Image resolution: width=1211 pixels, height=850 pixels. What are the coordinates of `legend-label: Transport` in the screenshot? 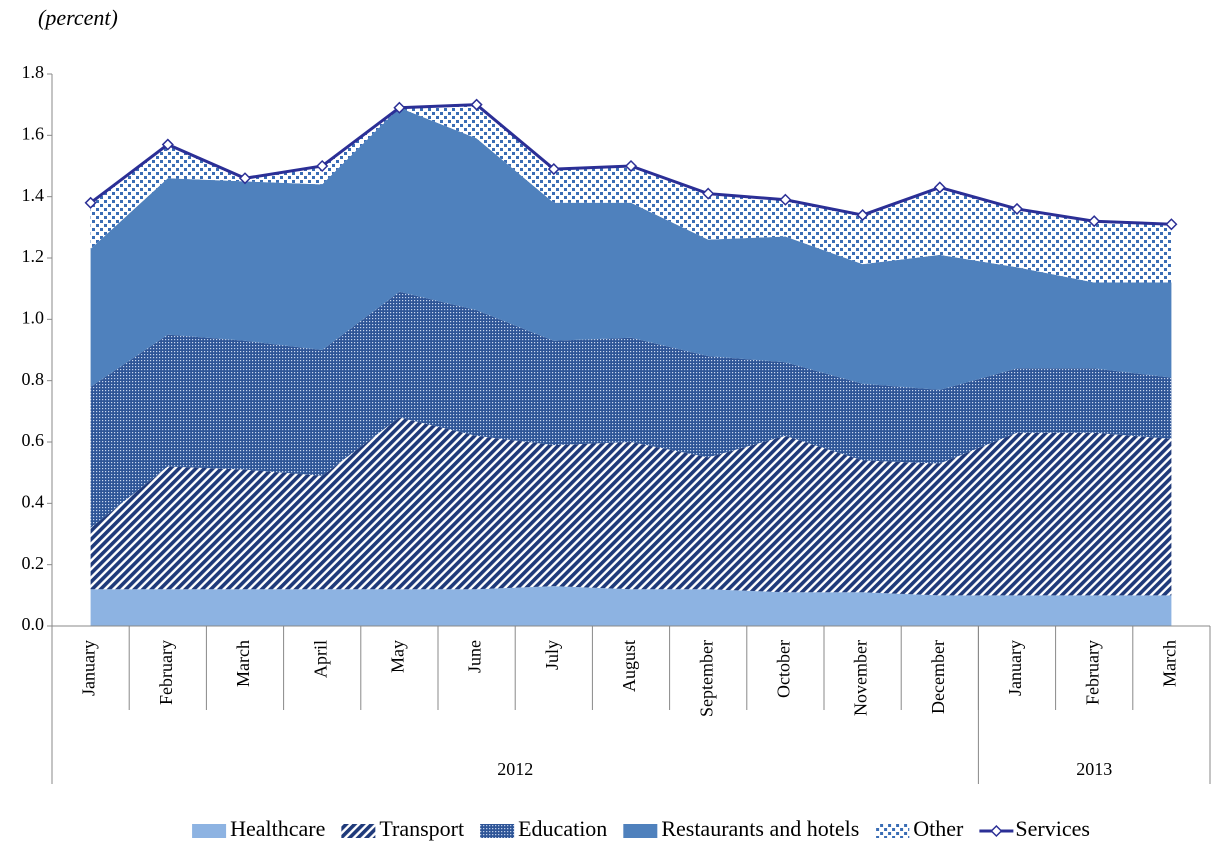 It's located at (421, 828).